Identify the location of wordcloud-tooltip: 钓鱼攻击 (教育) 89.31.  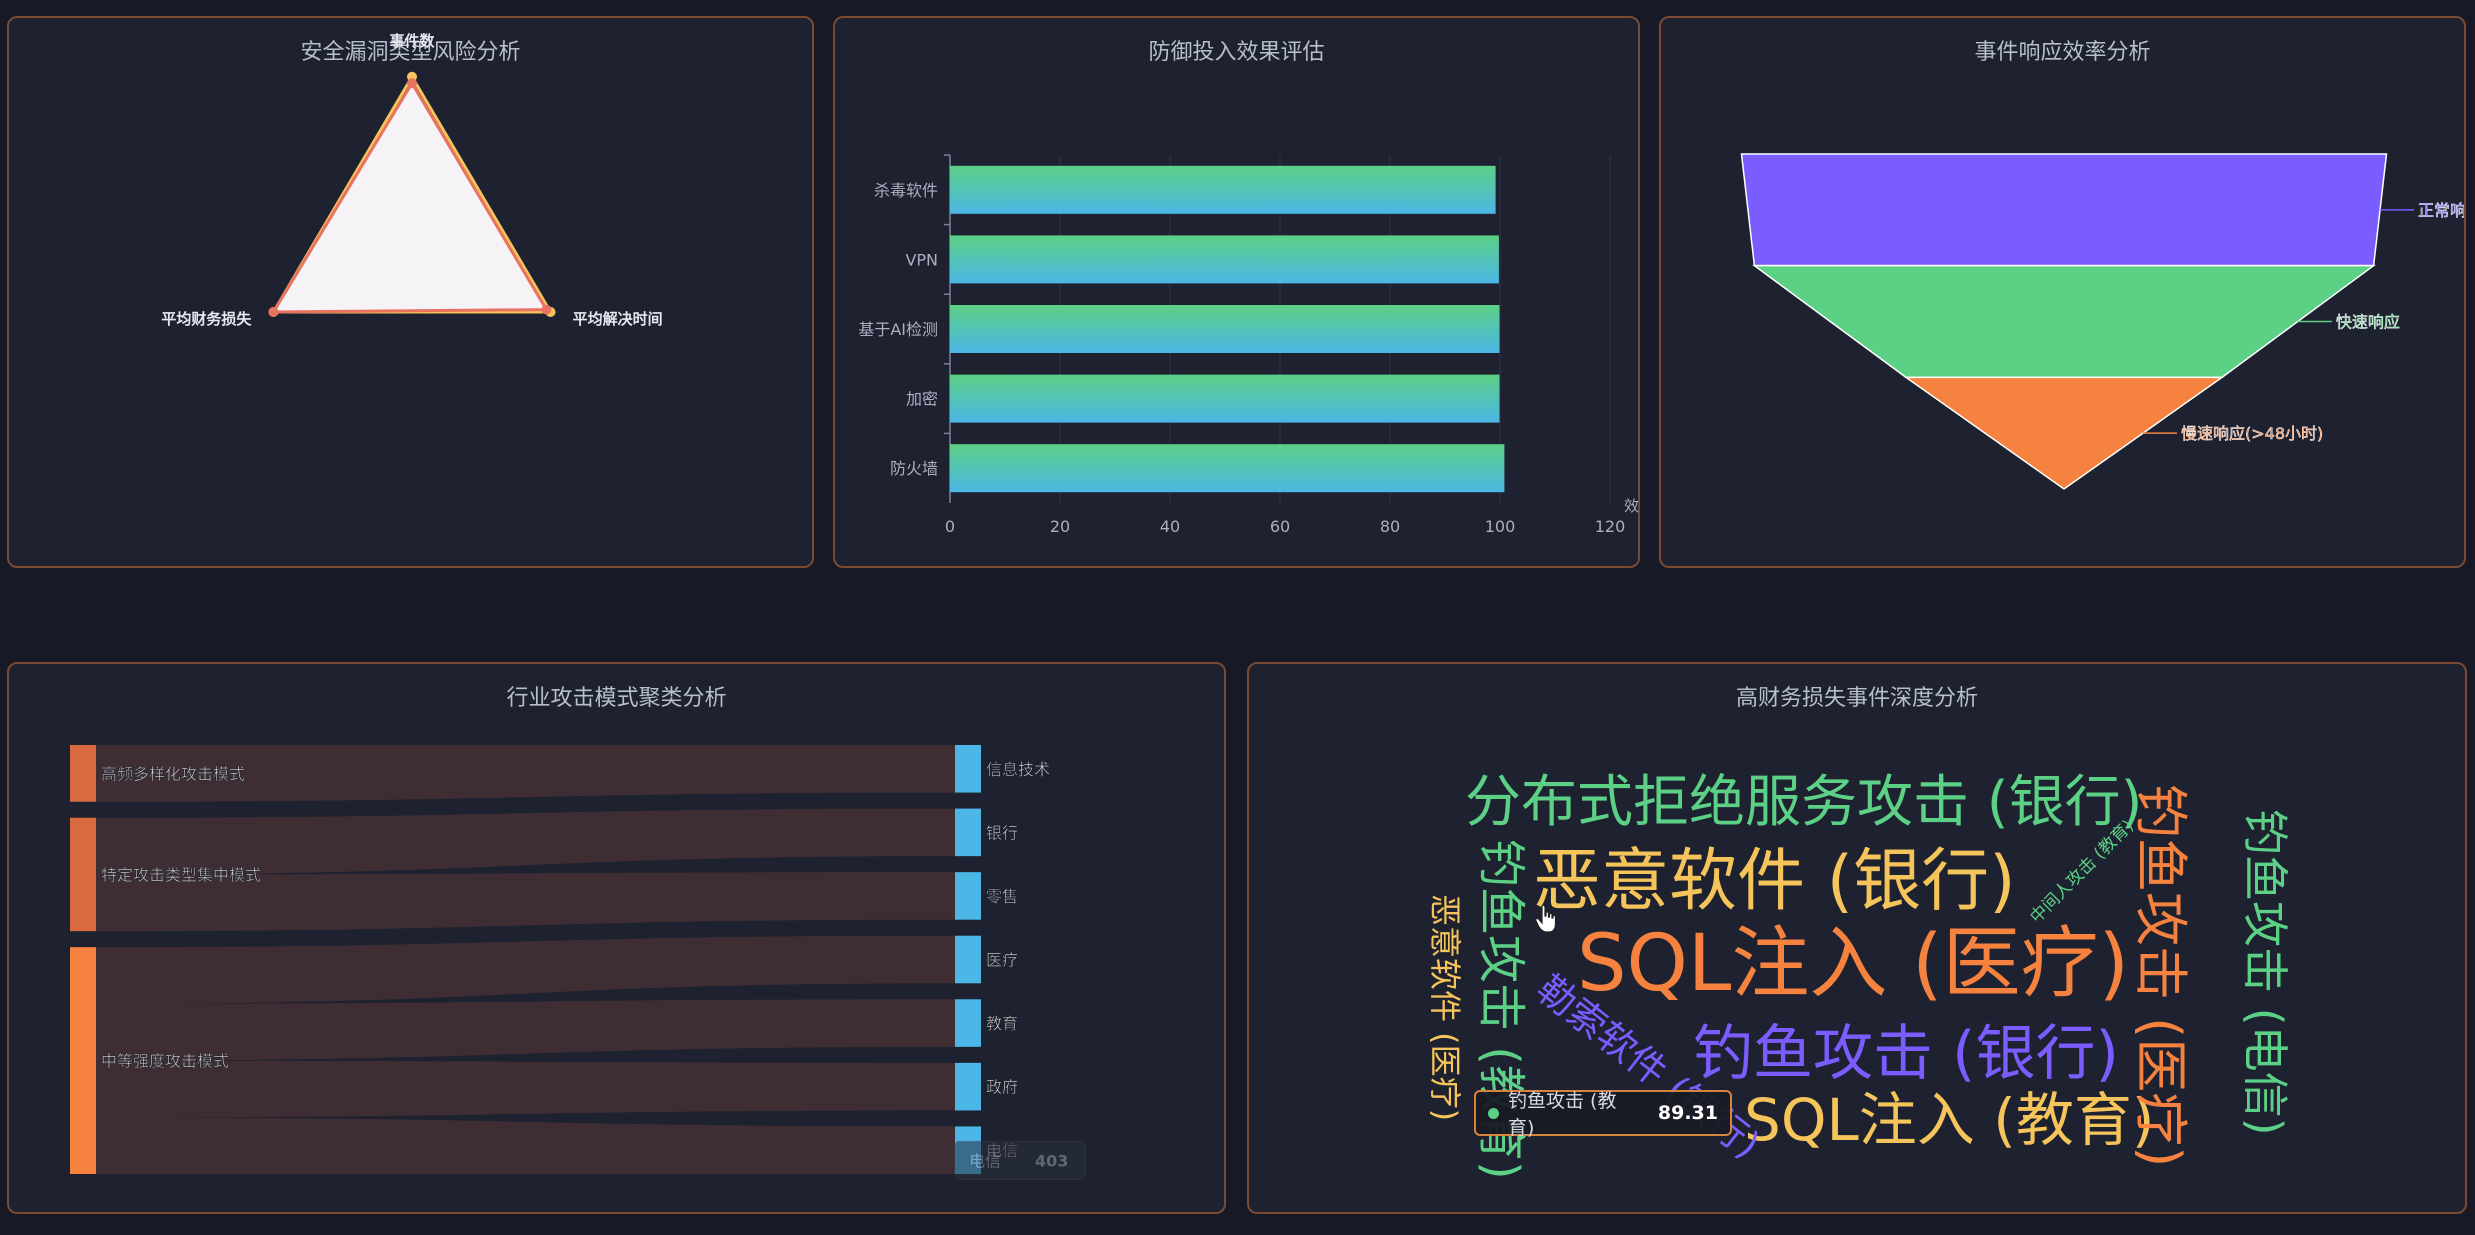
(1603, 1114).